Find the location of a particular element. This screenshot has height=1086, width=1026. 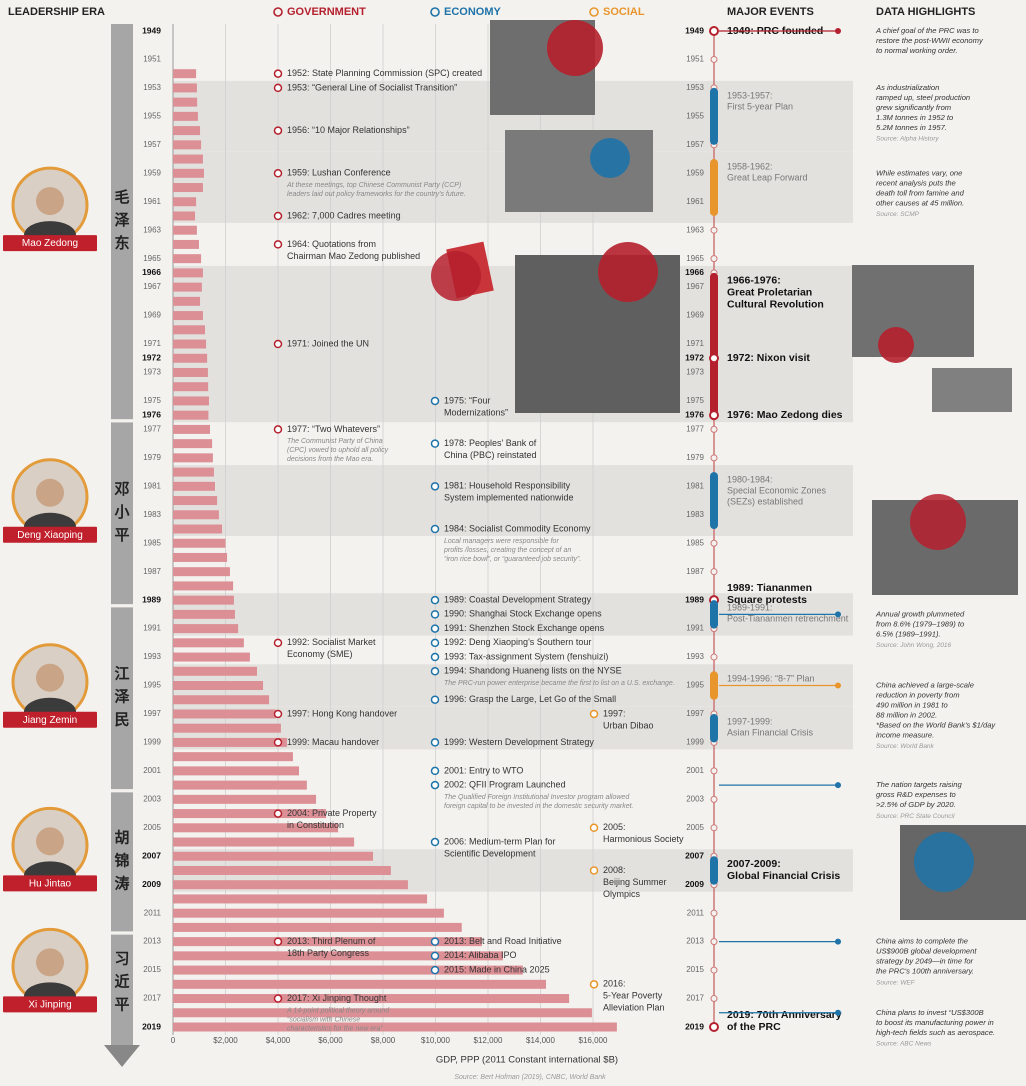

major-event-text: 2007-2009: is located at coordinates (754, 864).